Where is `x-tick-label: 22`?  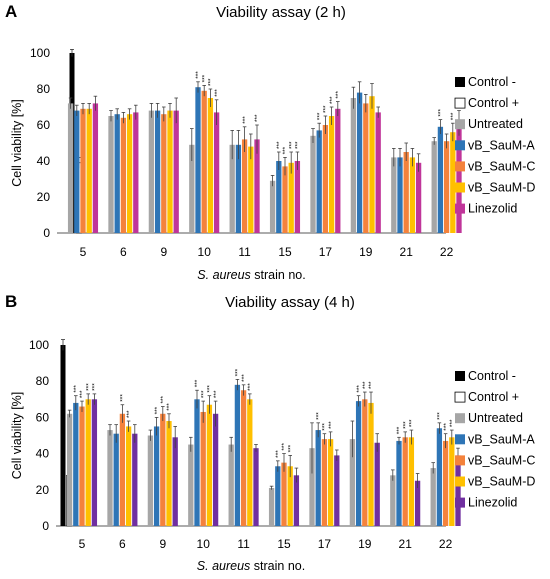 x-tick-label: 22 is located at coordinates (447, 252).